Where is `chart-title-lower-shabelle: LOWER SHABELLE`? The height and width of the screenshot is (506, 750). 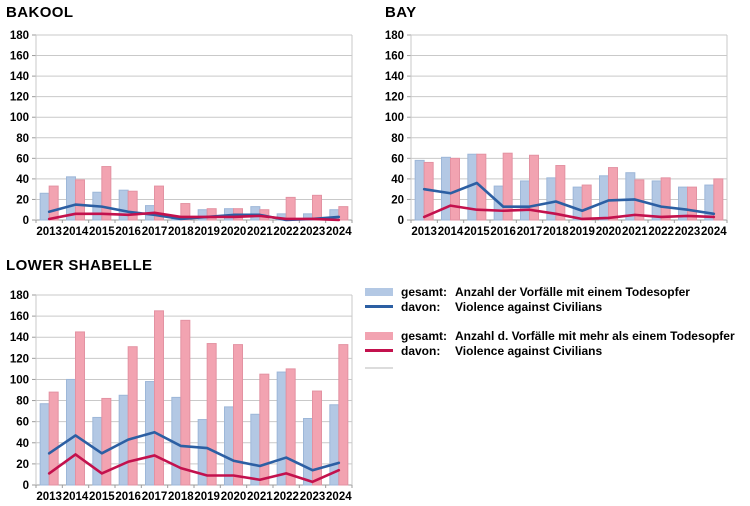
chart-title-lower-shabelle: LOWER SHABELLE is located at coordinates (79, 265).